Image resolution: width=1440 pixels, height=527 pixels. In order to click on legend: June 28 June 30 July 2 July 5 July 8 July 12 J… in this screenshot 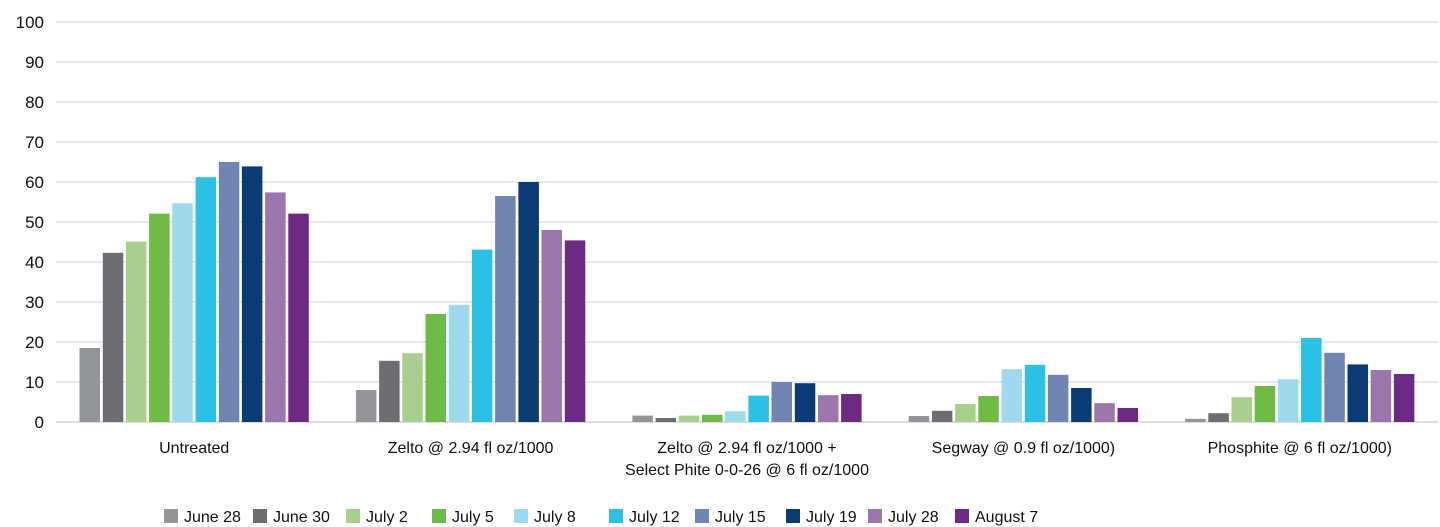, I will do `click(601, 517)`.